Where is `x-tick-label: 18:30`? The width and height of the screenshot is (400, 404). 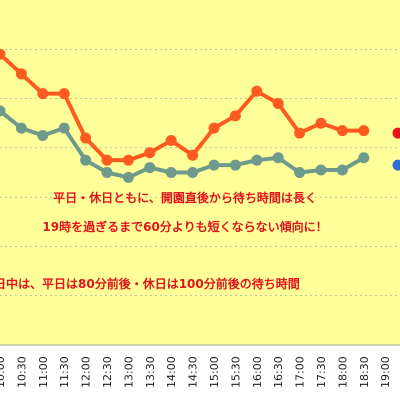 x-tick-label: 18:30 is located at coordinates (364, 372).